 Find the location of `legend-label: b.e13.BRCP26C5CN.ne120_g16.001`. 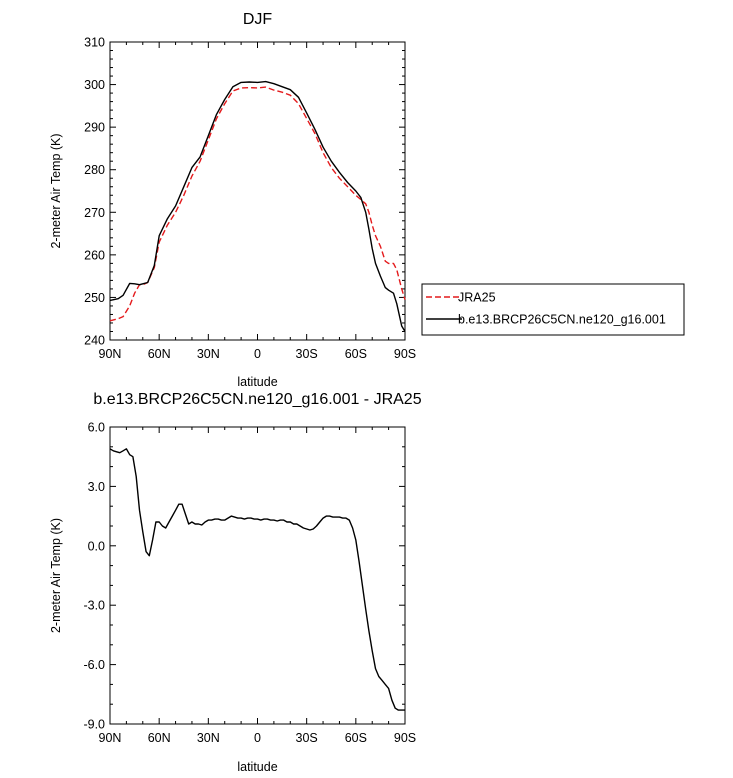

legend-label: b.e13.BRCP26C5CN.ne120_g16.001 is located at coordinates (562, 320).